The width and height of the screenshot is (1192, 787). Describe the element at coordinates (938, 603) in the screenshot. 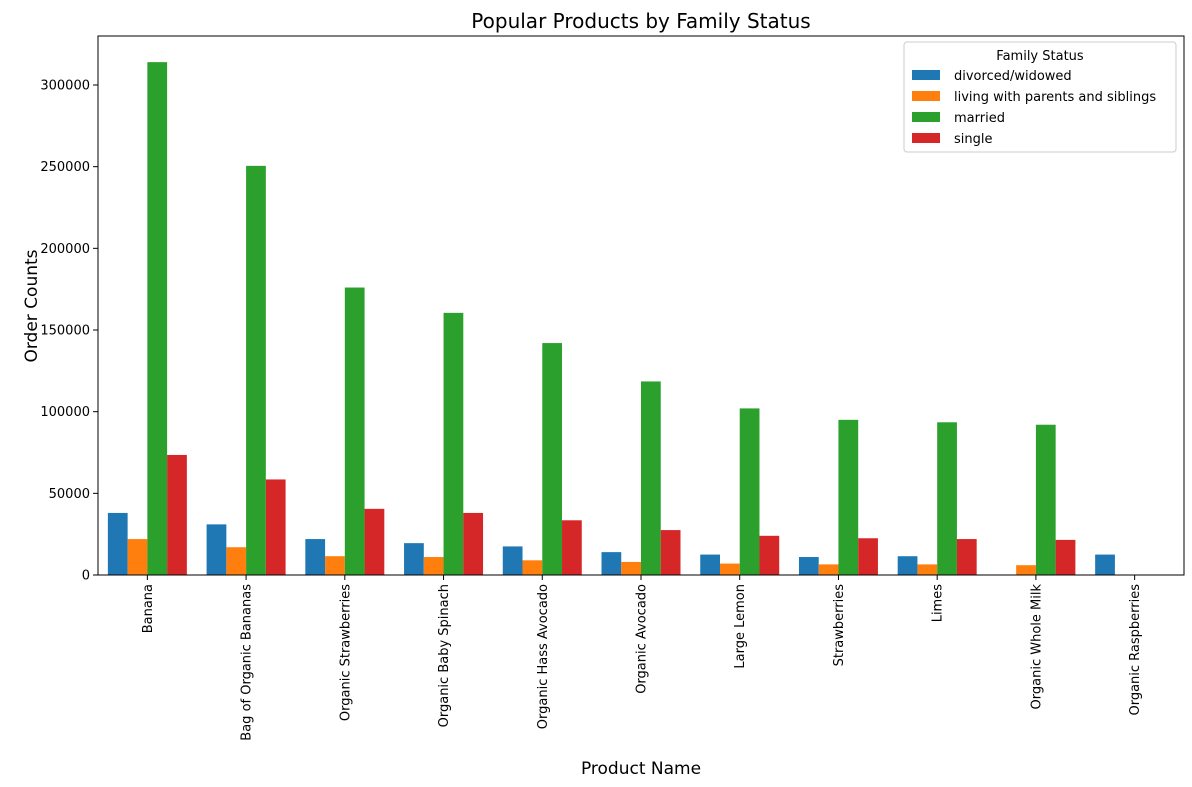

I see `x-tick-label: Limes` at that location.